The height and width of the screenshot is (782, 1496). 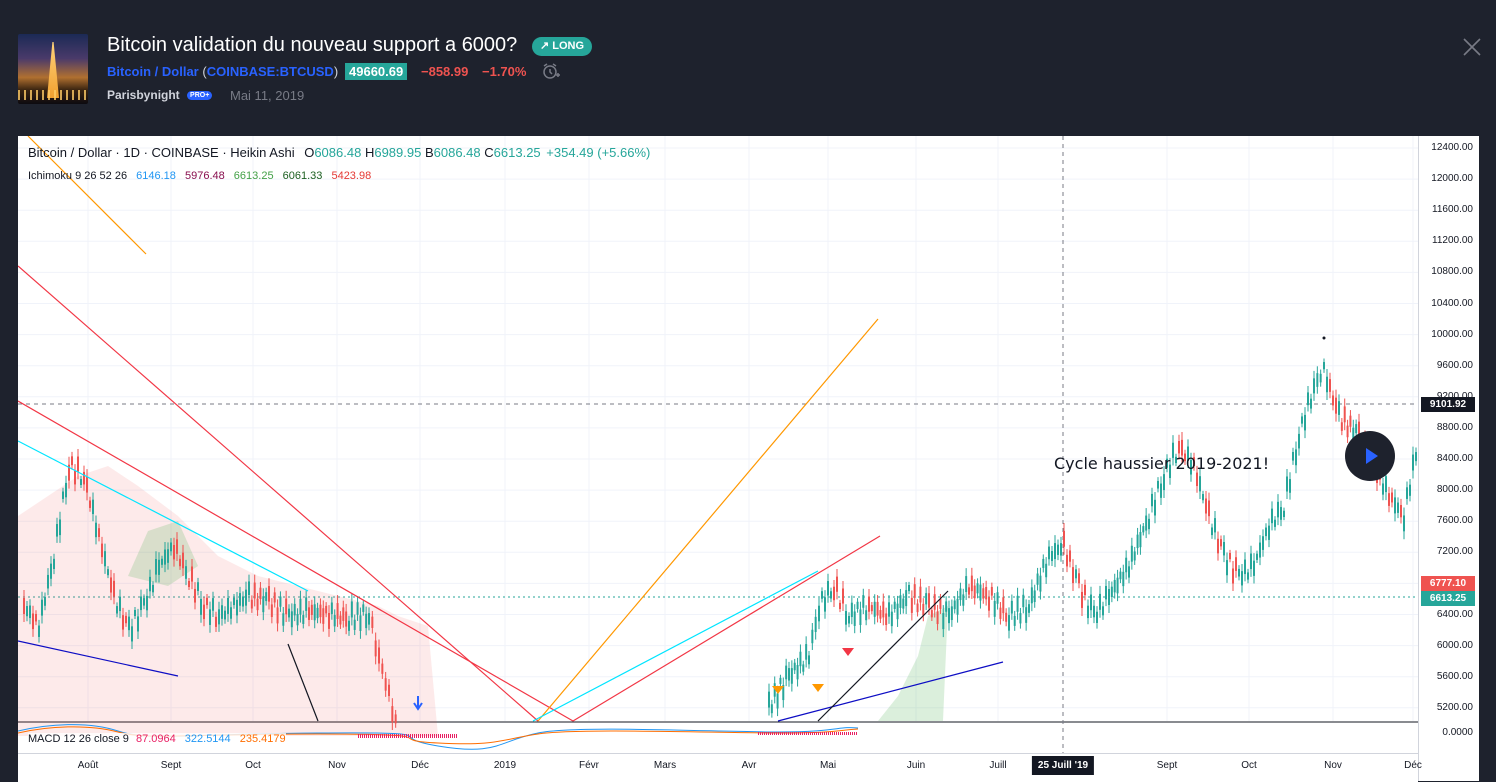 I want to click on symbol-code-link: COINBASE:BTCUSD, so click(x=270, y=71).